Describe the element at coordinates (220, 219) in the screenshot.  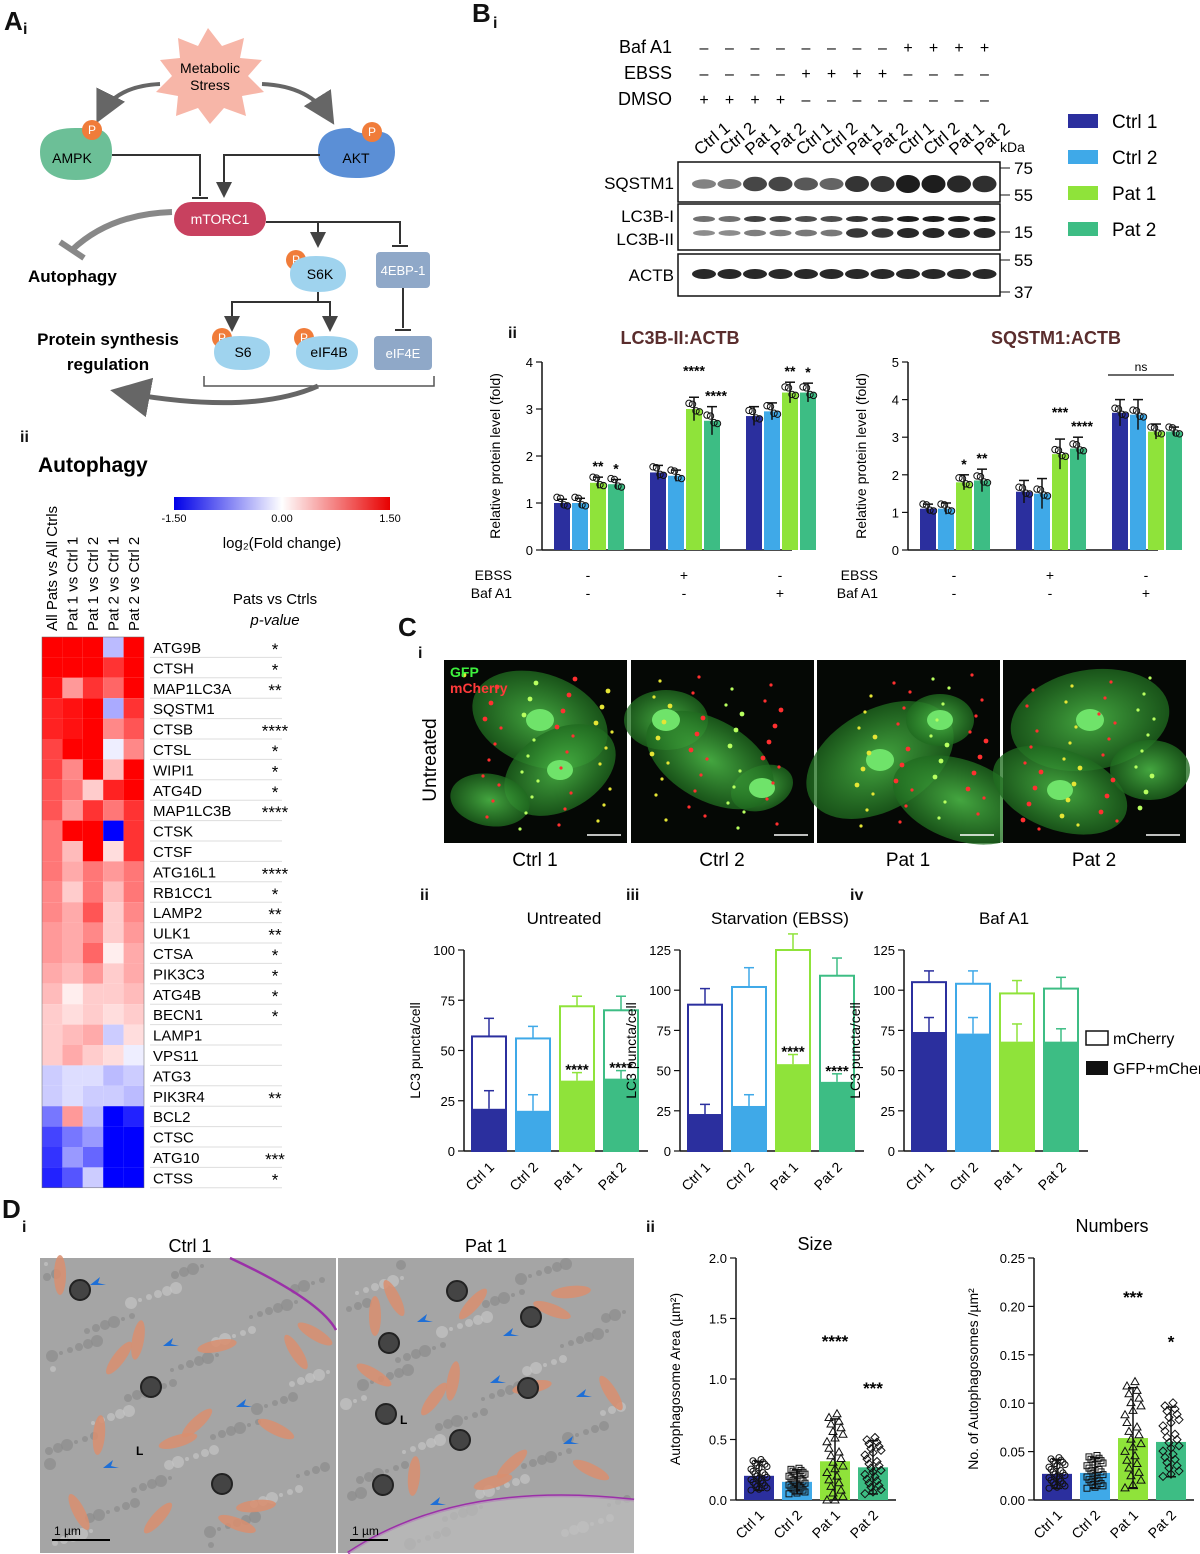
I see `mtorc1-label: mTORC1` at that location.